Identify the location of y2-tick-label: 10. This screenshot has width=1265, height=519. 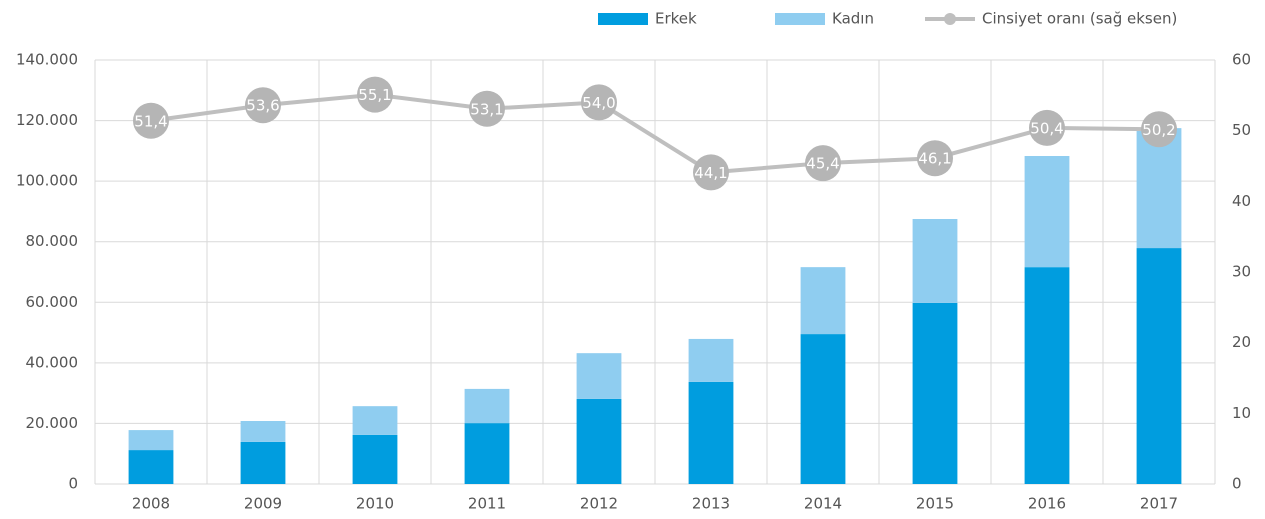
(1241, 413).